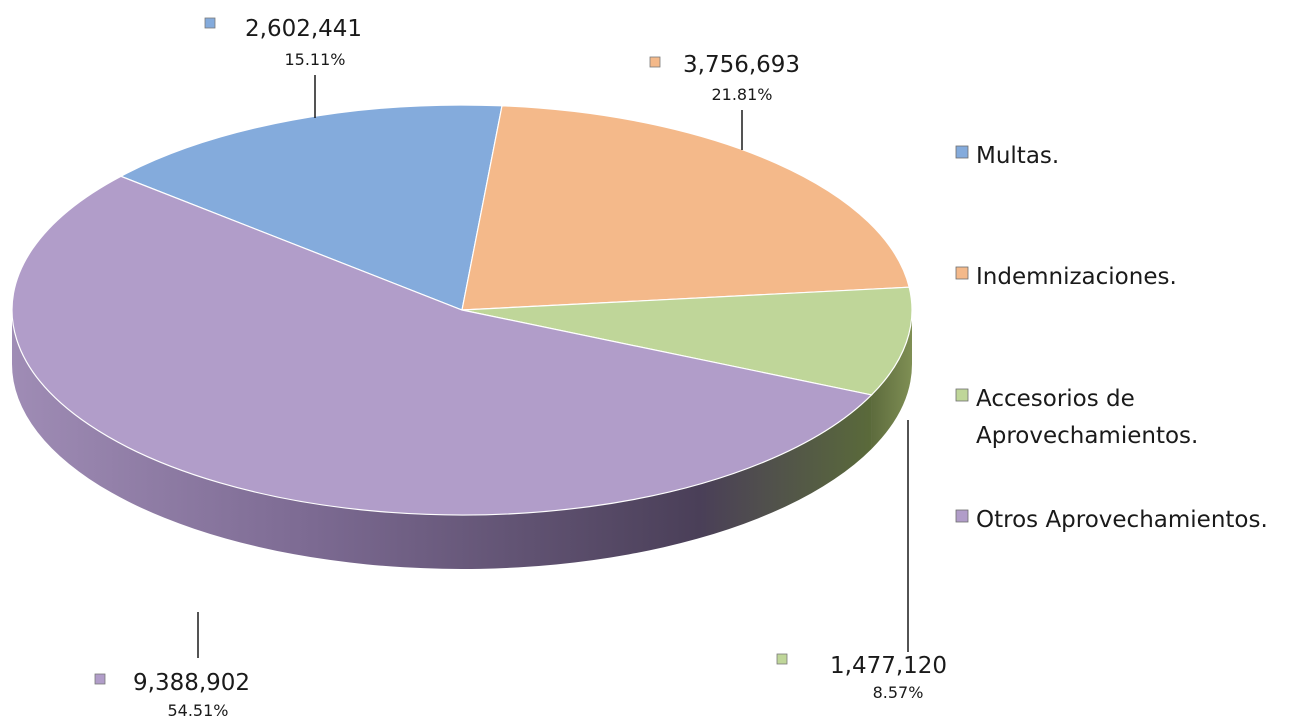 This screenshot has height=721, width=1315. I want to click on data-label-percent-4: 54.51%, so click(197, 710).